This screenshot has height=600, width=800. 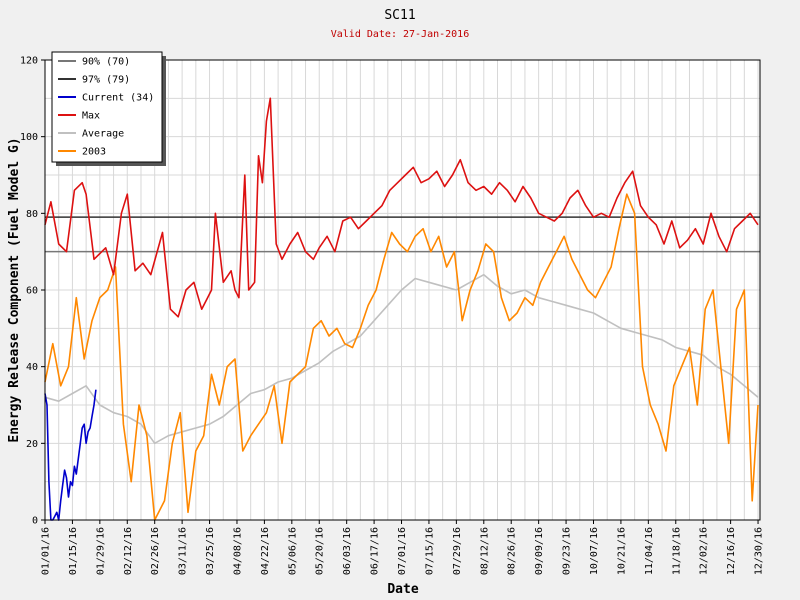 What do you see at coordinates (46, 551) in the screenshot?
I see `x-tick-label: 01/01/16` at bounding box center [46, 551].